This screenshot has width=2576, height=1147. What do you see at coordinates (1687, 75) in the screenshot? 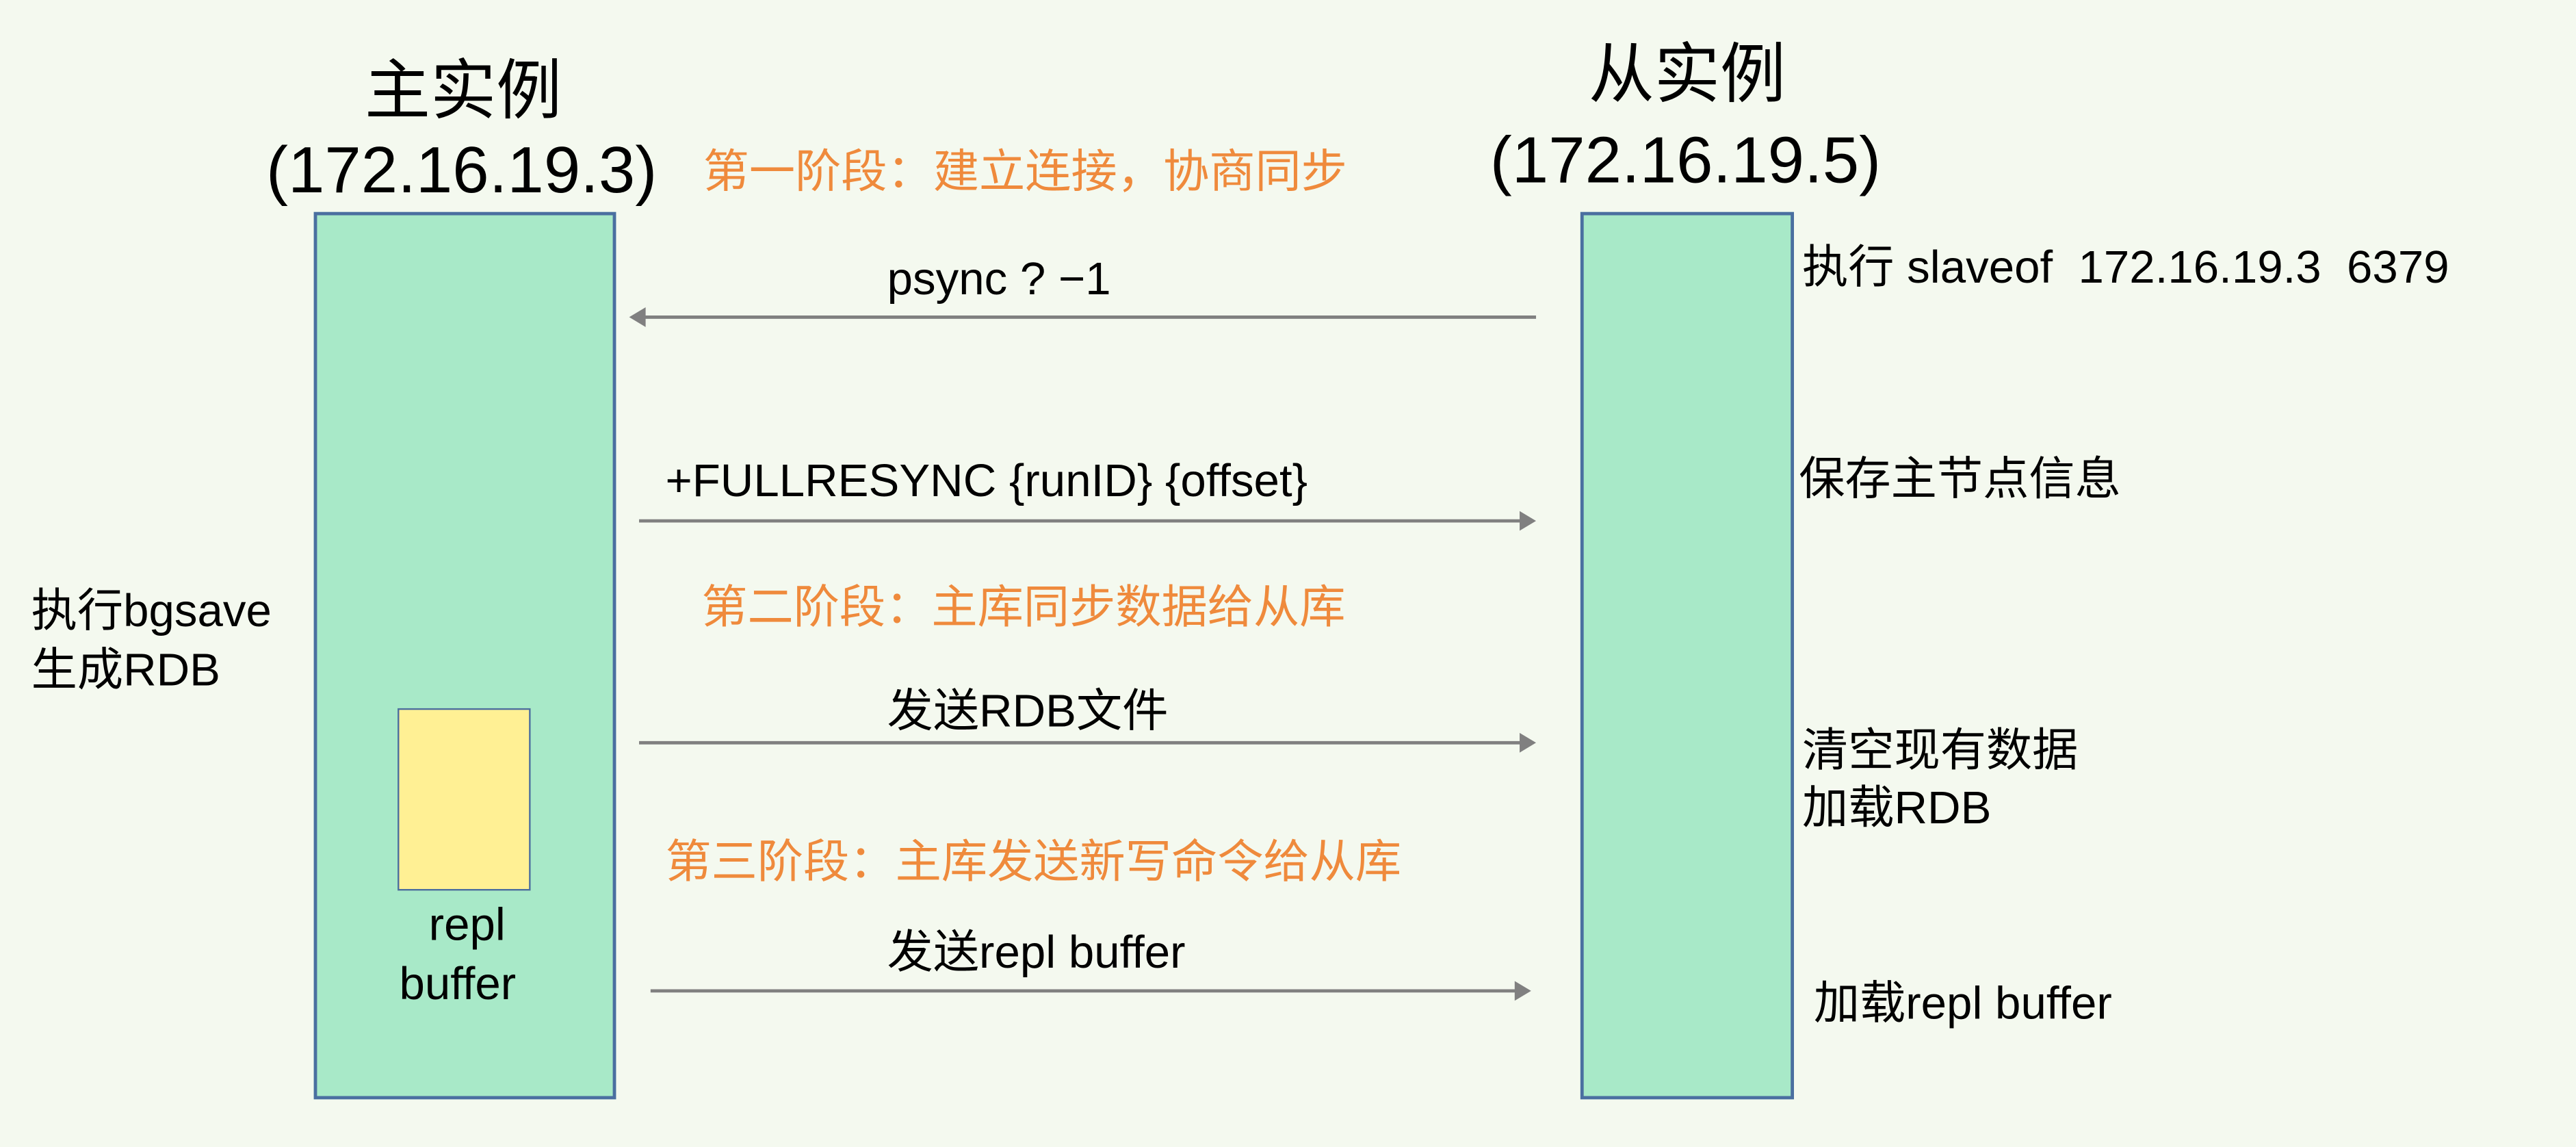
I see `slave-title: 从实例` at bounding box center [1687, 75].